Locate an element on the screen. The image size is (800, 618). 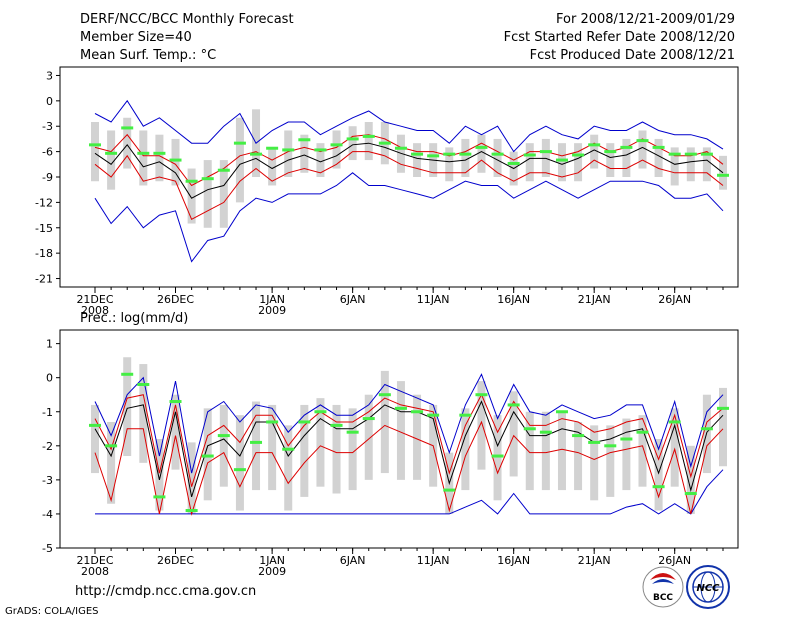
y-tick-label: -18 is located at coordinates (44, 253).